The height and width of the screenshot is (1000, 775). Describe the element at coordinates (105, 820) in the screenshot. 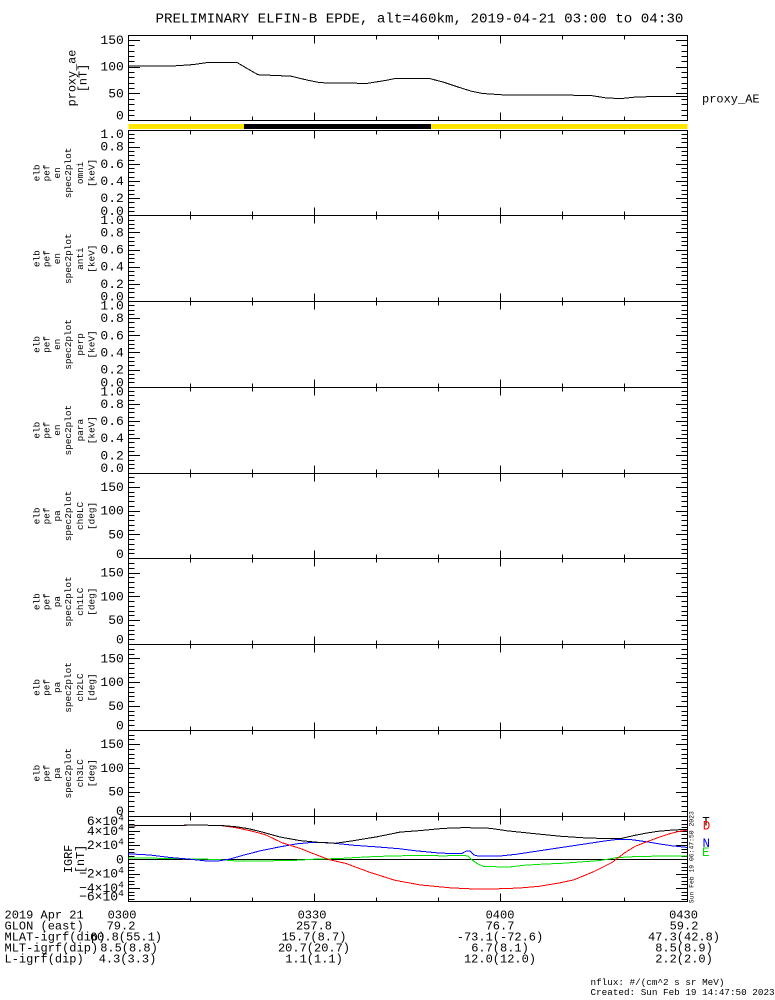

I see `svg-text: 6×10⁴` at that location.